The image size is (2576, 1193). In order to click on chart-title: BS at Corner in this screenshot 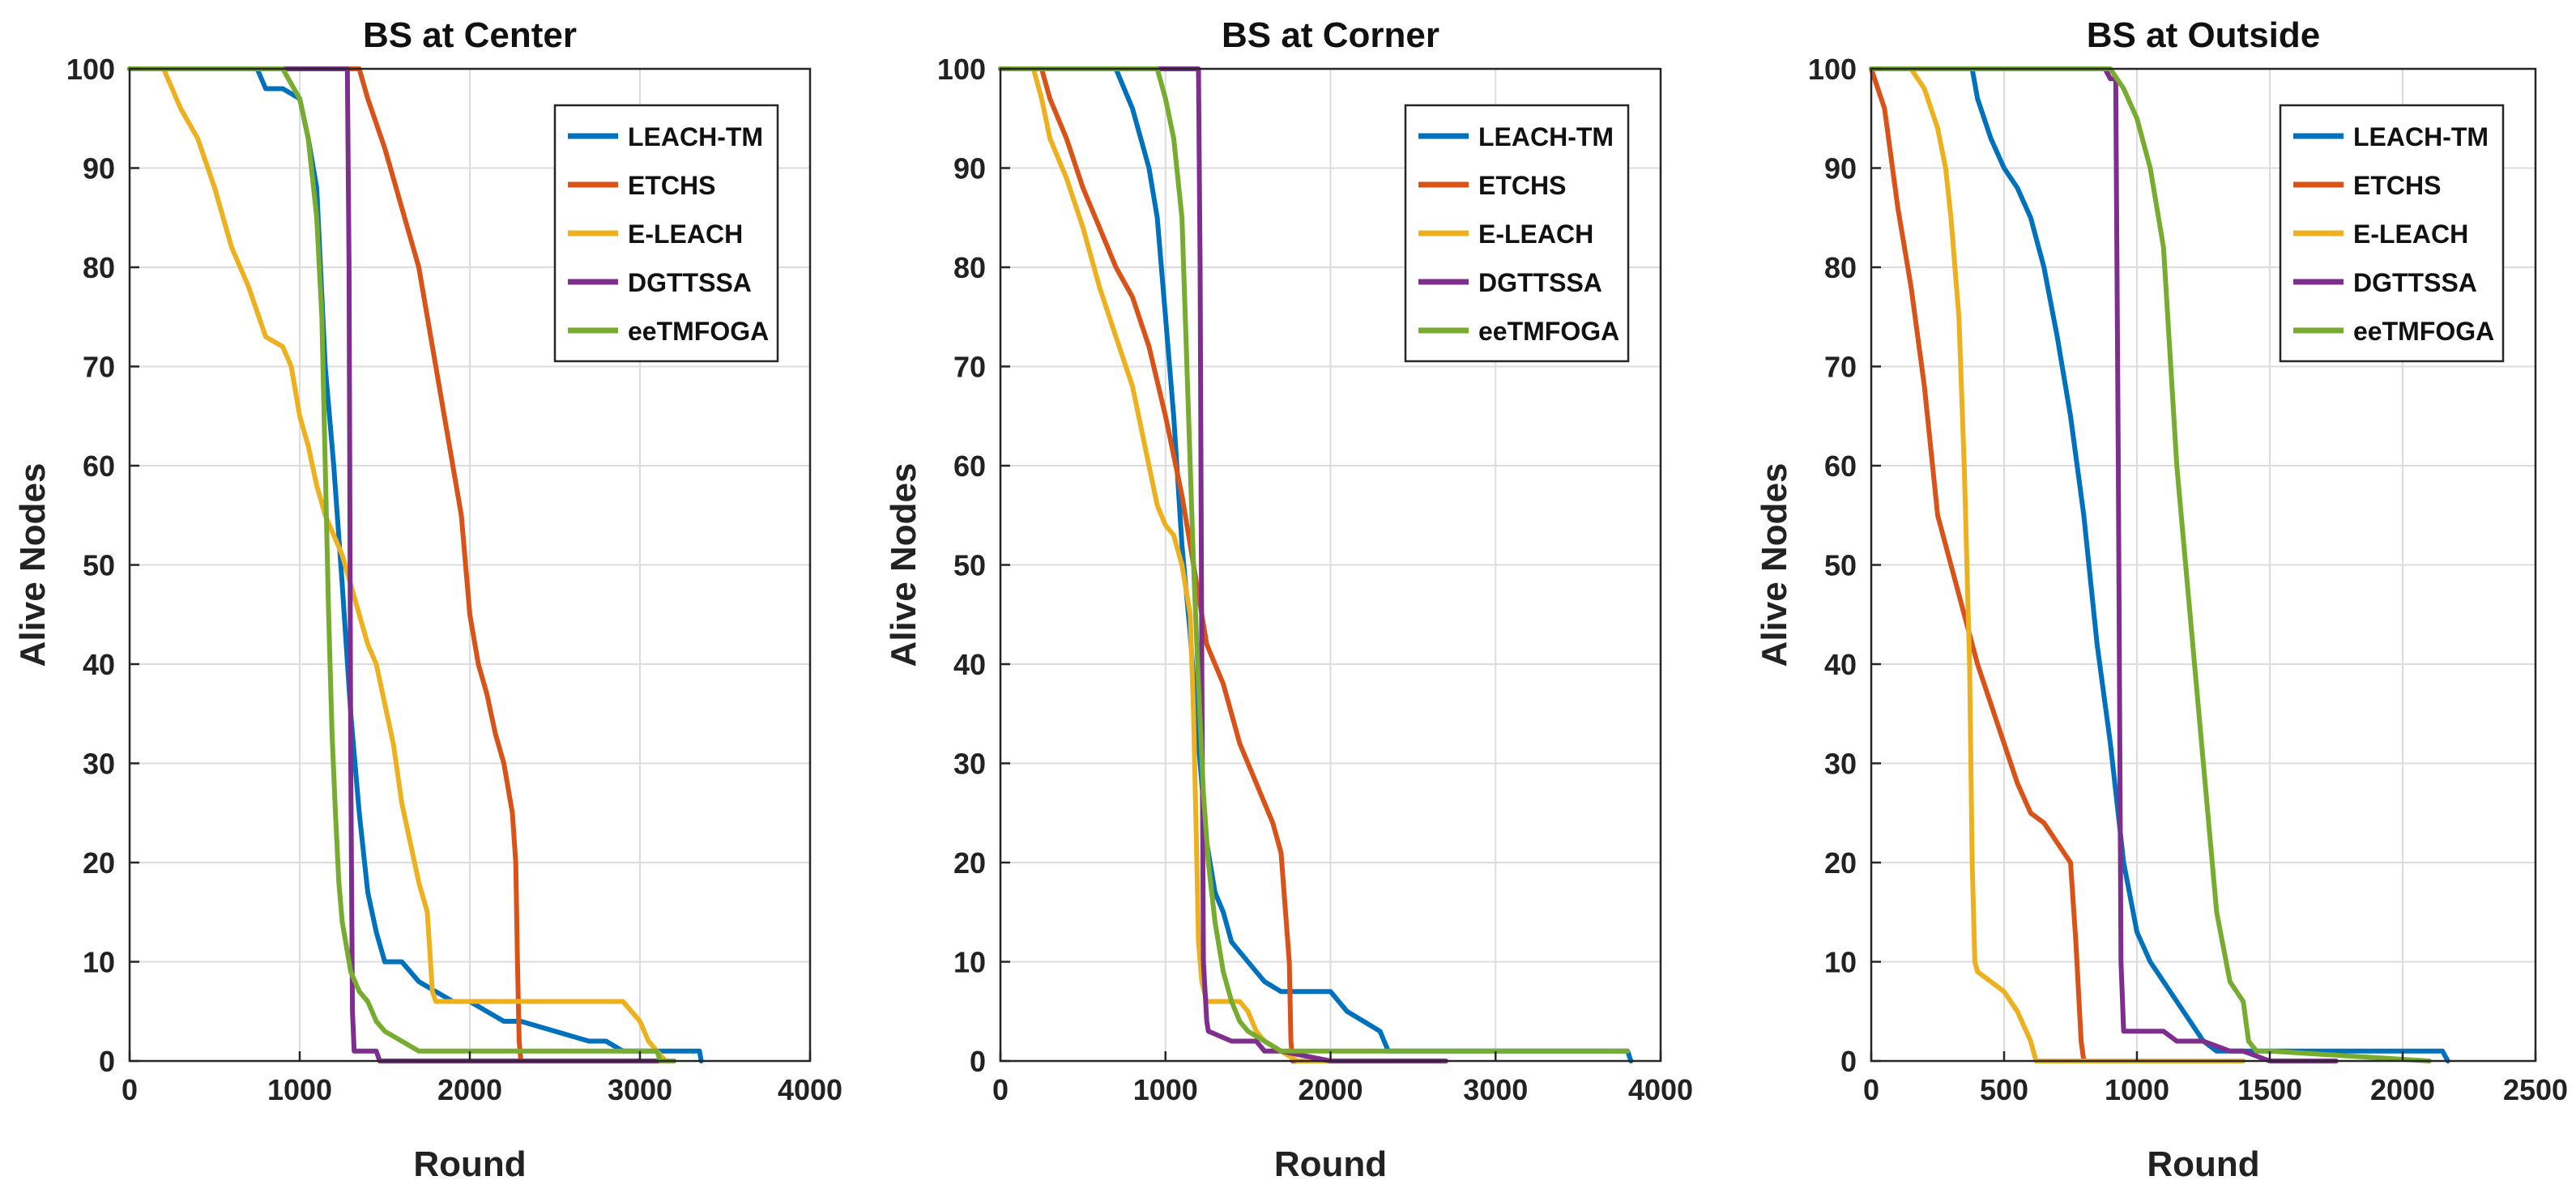, I will do `click(1330, 35)`.